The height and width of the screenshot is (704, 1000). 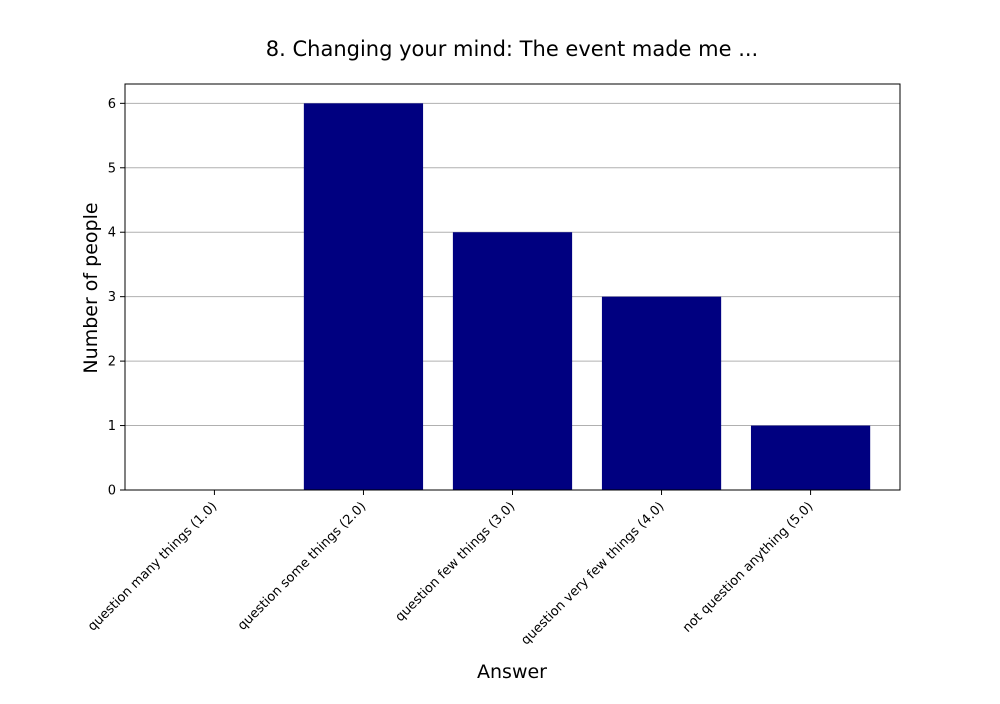 What do you see at coordinates (112, 426) in the screenshot?
I see `y-tick-label: 1` at bounding box center [112, 426].